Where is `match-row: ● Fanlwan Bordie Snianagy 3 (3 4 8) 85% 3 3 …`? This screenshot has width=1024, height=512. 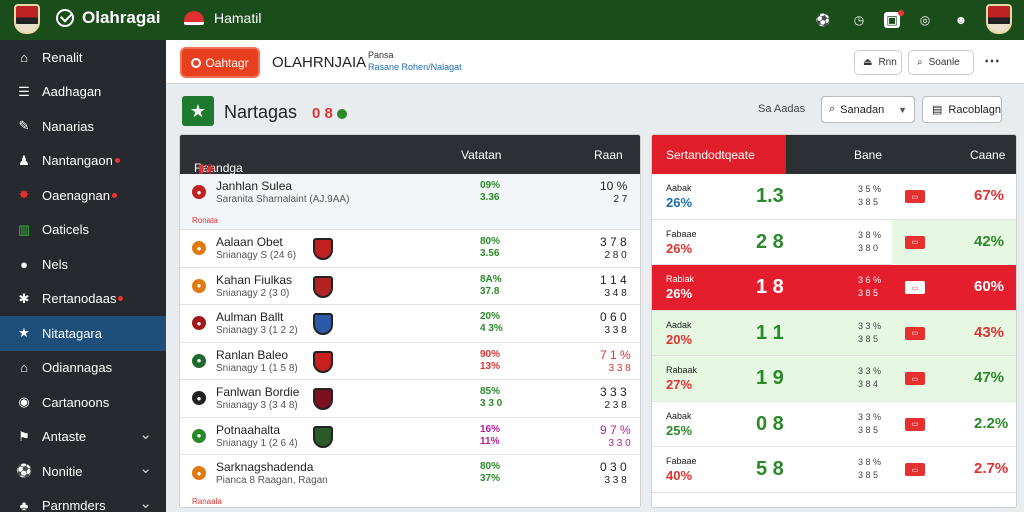 match-row: ● Fanlwan Bordie Snianagy 3 (3 4 8) 85% 3 3 … is located at coordinates (410, 399).